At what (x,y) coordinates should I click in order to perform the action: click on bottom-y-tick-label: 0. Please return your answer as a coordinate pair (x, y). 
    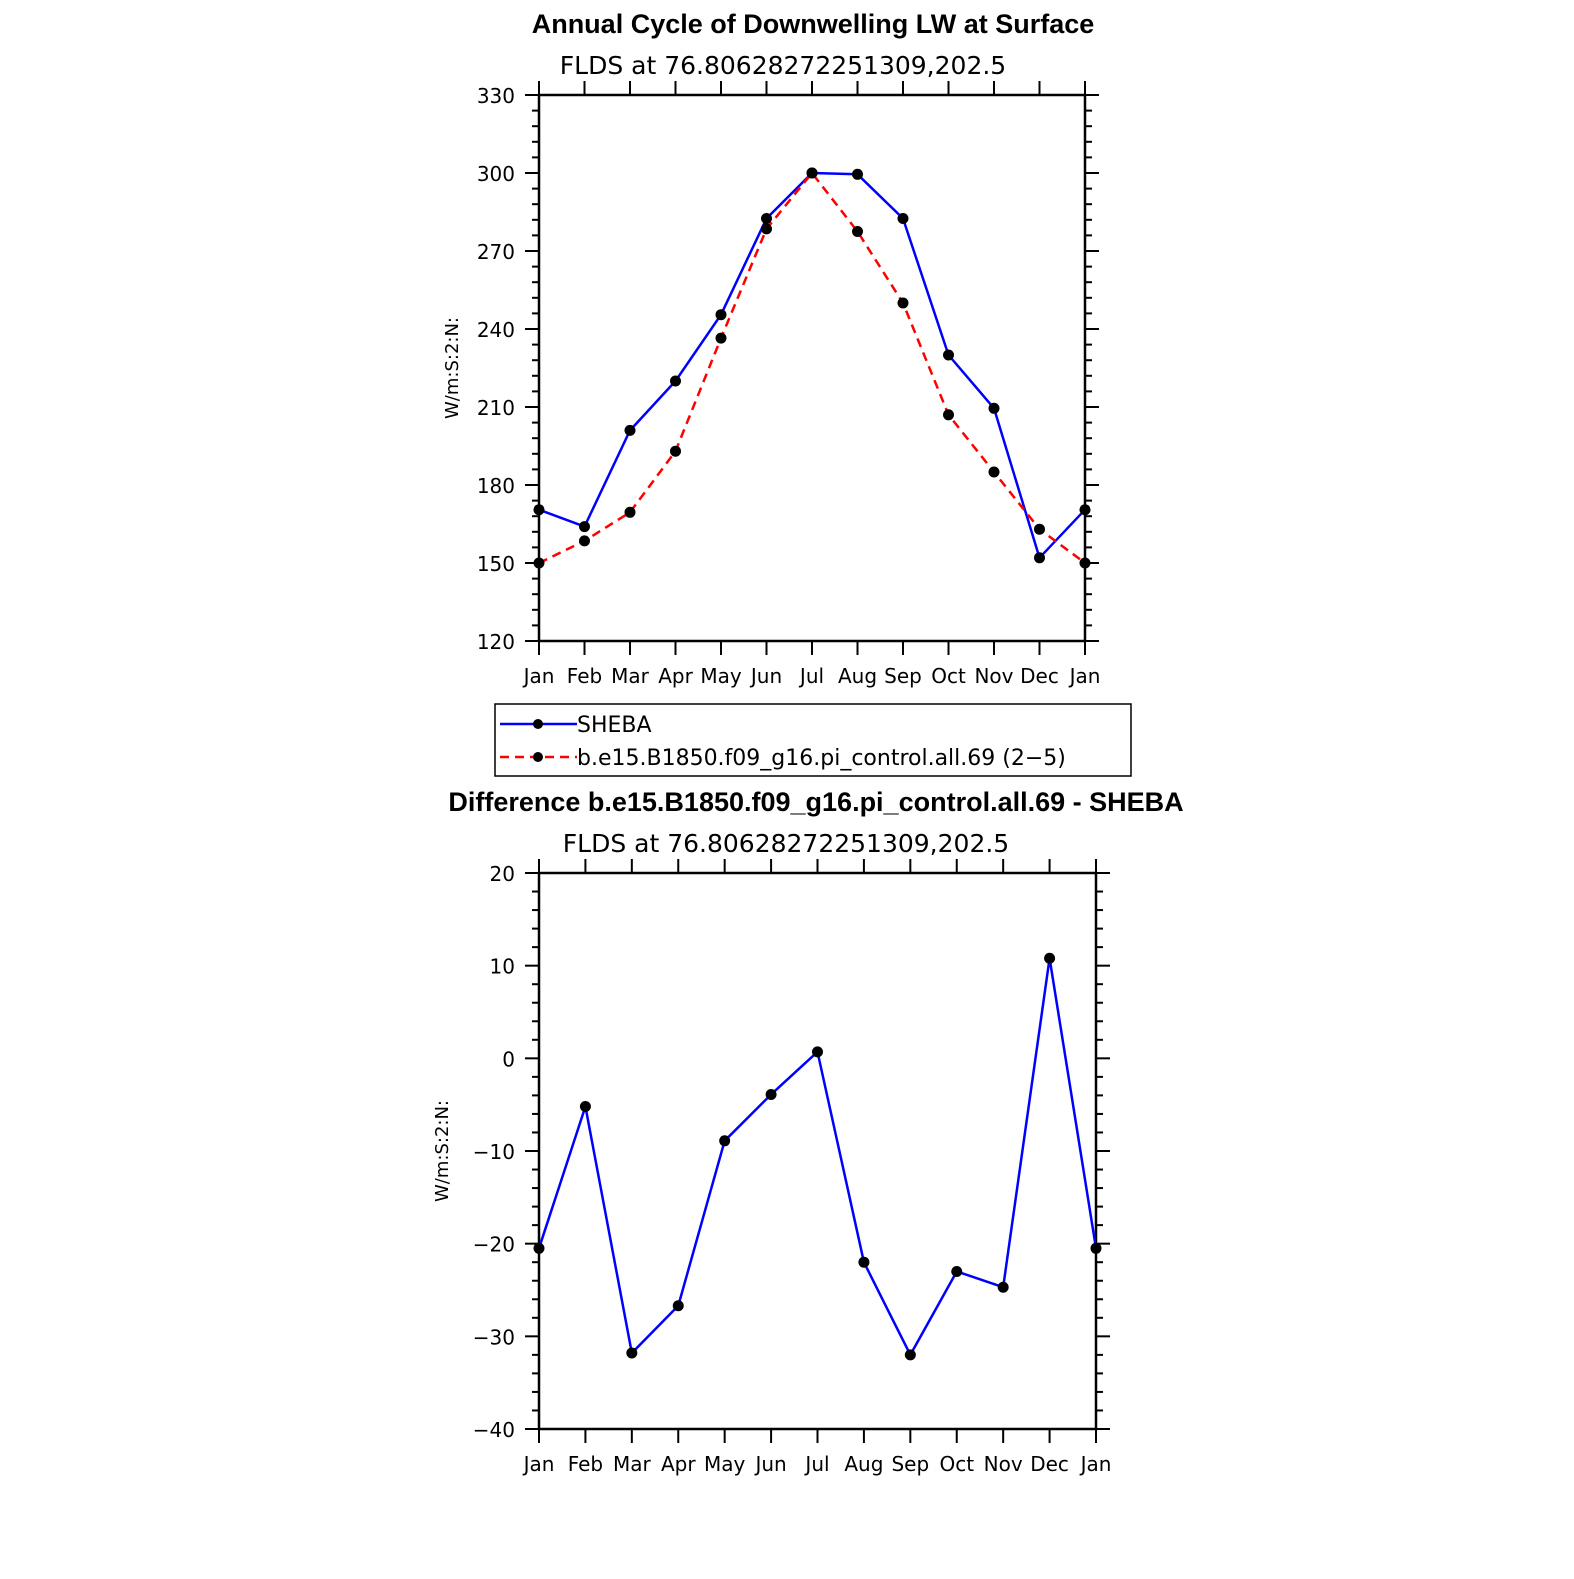
    Looking at the image, I should click on (508, 1059).